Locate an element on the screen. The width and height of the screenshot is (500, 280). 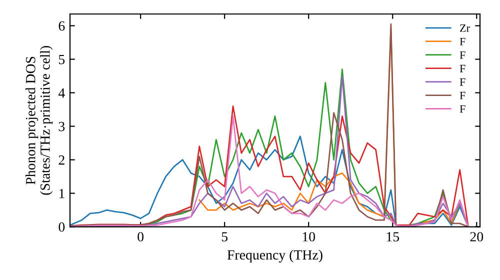
y-tick-label: 1 is located at coordinates (61, 193).